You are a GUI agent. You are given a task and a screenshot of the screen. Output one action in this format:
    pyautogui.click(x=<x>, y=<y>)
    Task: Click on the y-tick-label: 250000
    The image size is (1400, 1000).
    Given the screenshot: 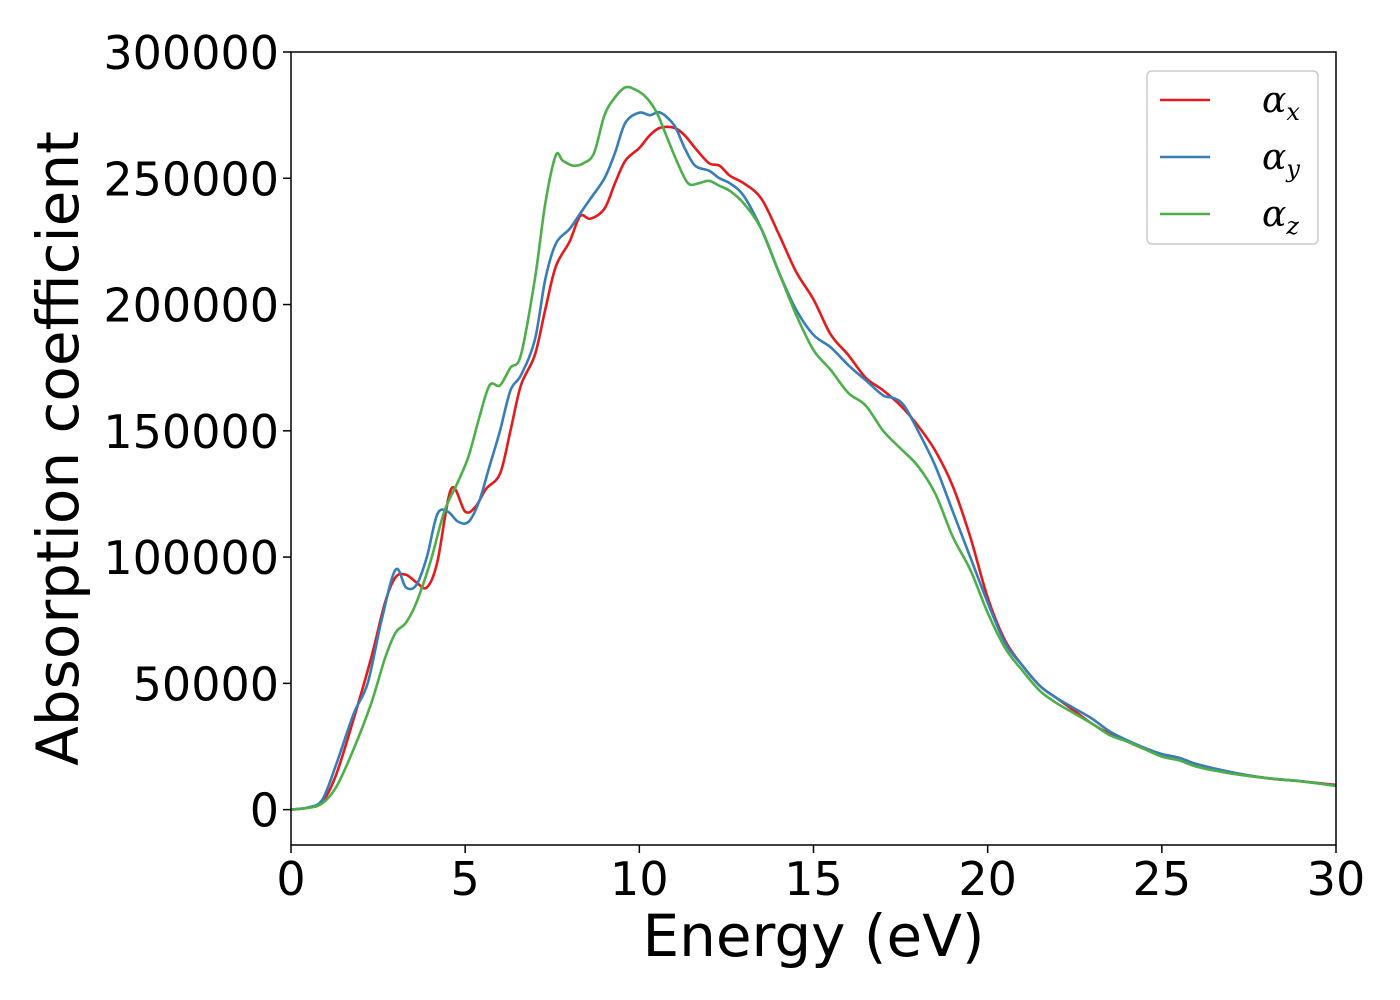 What is the action you would take?
    pyautogui.click(x=191, y=179)
    